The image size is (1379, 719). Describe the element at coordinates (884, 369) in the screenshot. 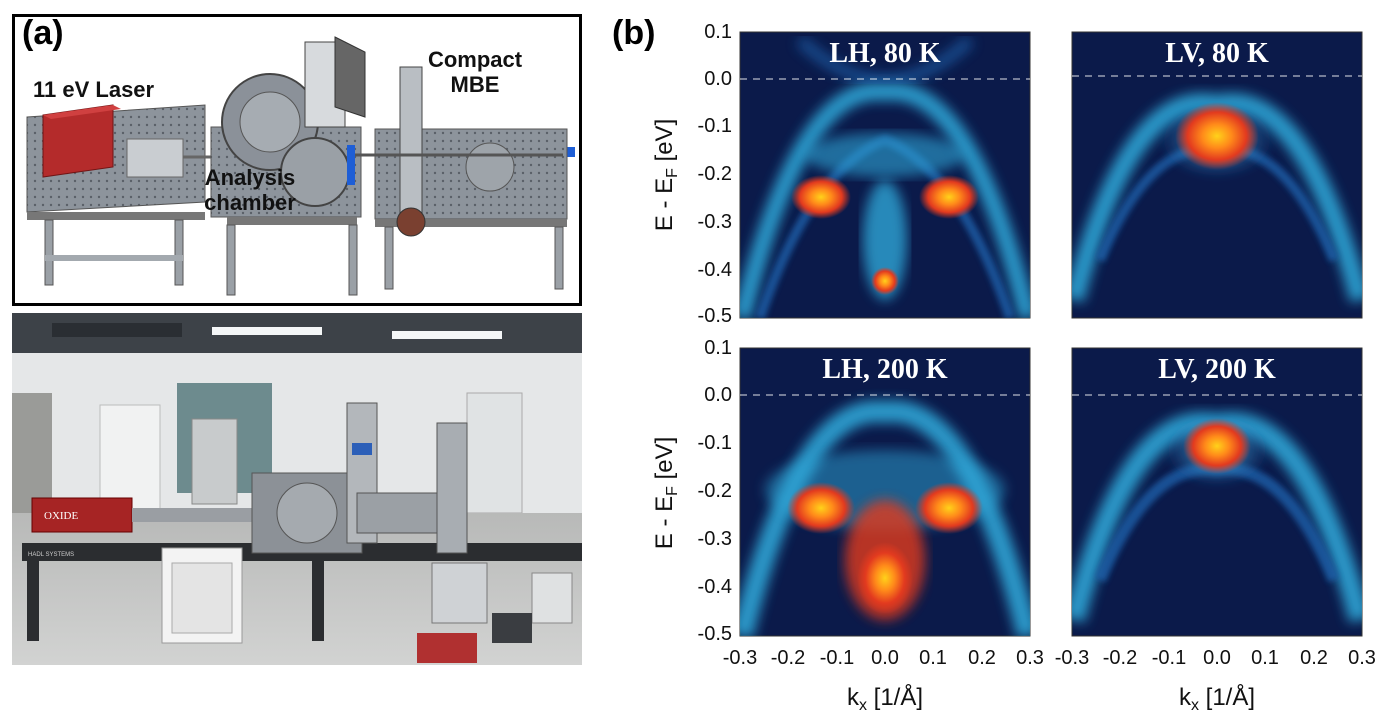

I see `plot-title-lh-200k: LH, 200 K` at that location.